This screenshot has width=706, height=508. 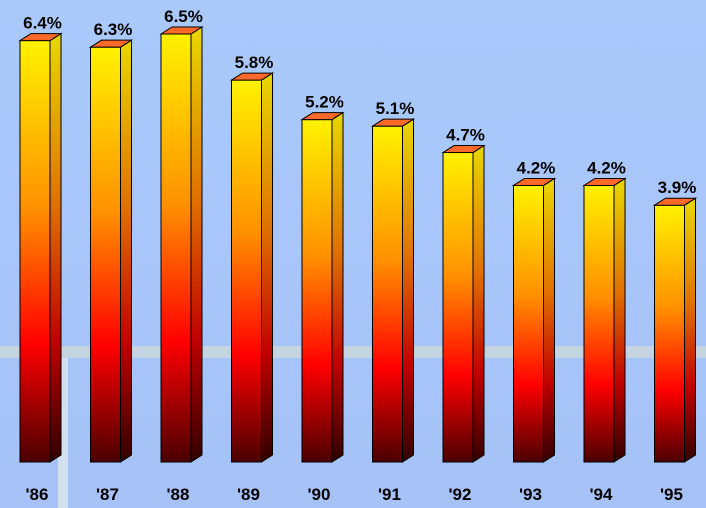 What do you see at coordinates (389, 494) in the screenshot?
I see `x-tick-label: '91` at bounding box center [389, 494].